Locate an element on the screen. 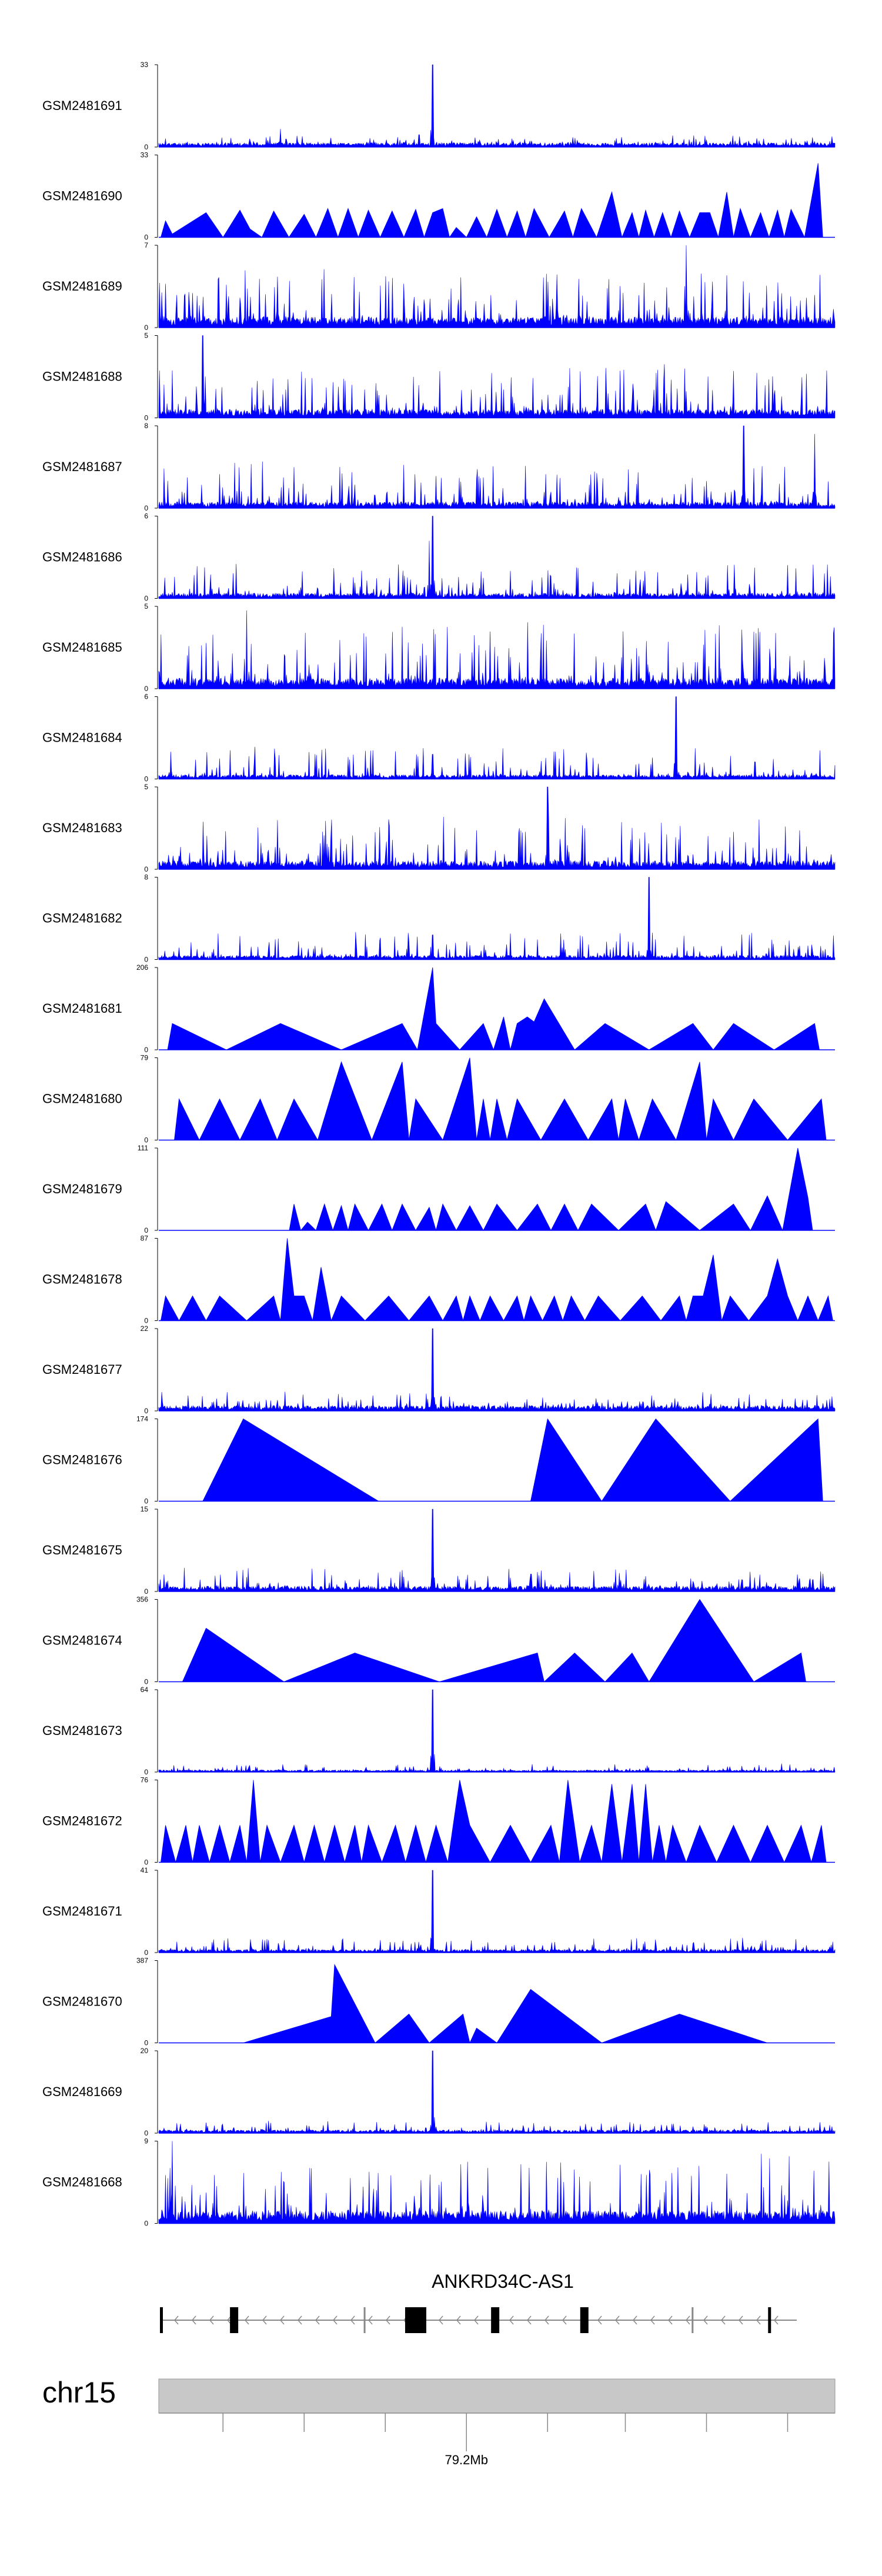 The height and width of the screenshot is (2576, 882). track-label: GSM2481677 is located at coordinates (82, 1369).